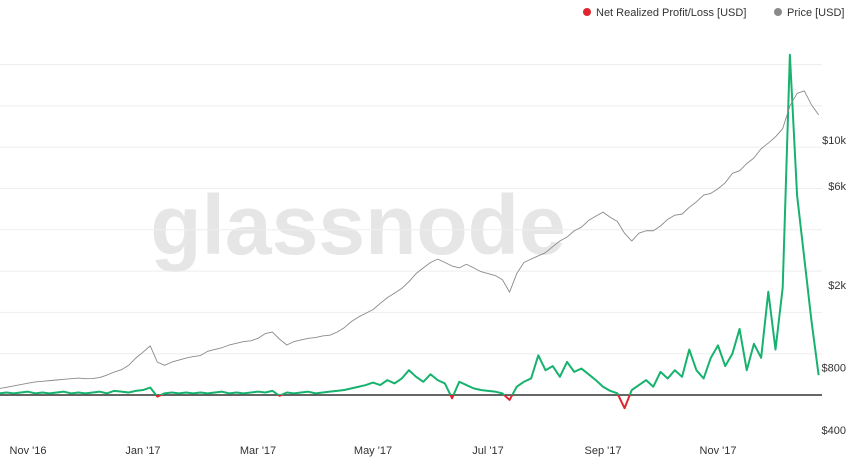 Image resolution: width=859 pixels, height=465 pixels. What do you see at coordinates (834, 141) in the screenshot?
I see `y2-tick-label: $10k` at bounding box center [834, 141].